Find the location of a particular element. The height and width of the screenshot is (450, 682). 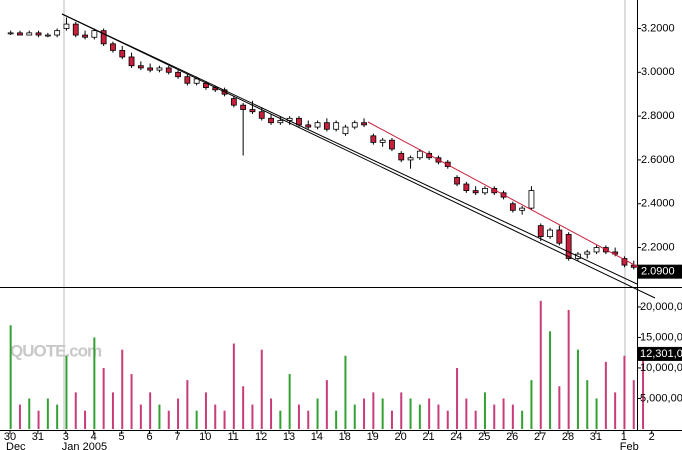

last-volume-box is located at coordinates (660, 353).